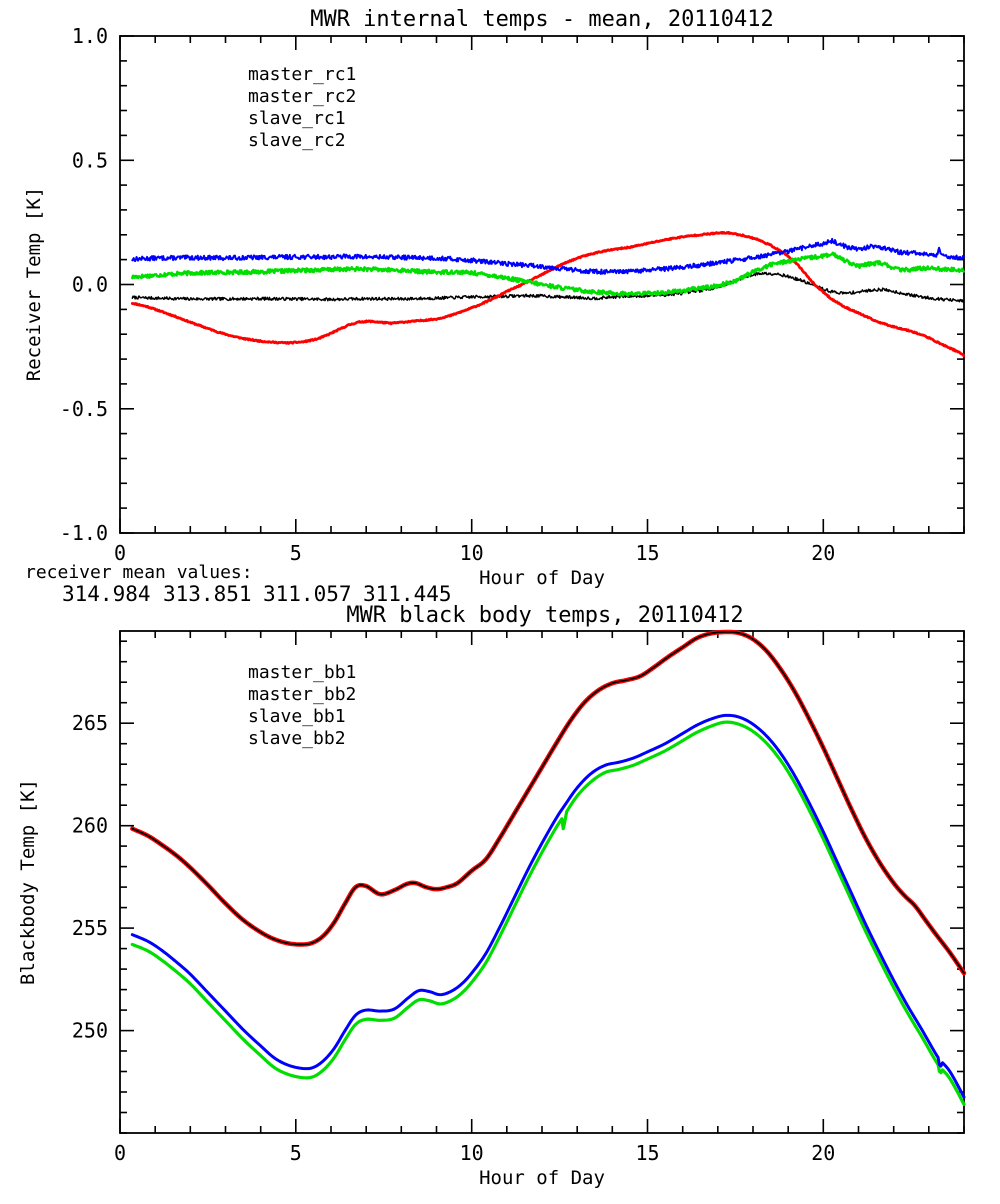 The width and height of the screenshot is (1000, 1204). Describe the element at coordinates (548, 256) in the screenshot. I see `series-line-slave_rc1` at that location.